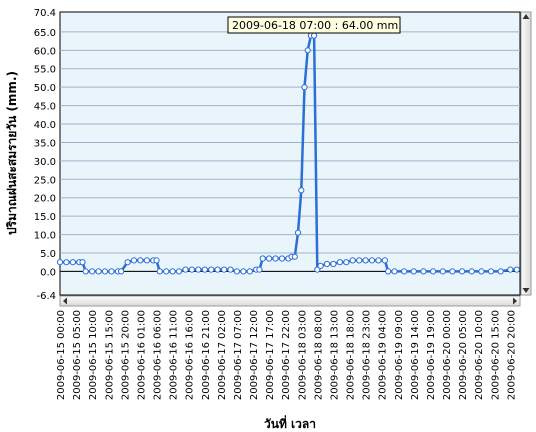 The image size is (536, 432). I want to click on y-tick-label: 5.0, so click(48, 254).